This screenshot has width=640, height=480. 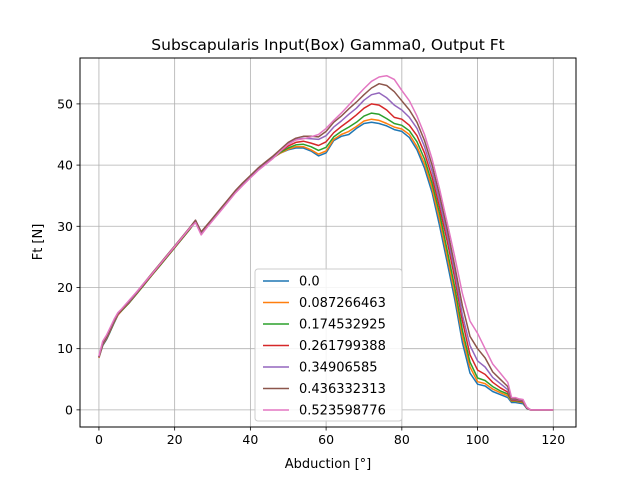 I want to click on legend-label: 0.34906585, so click(x=338, y=368).